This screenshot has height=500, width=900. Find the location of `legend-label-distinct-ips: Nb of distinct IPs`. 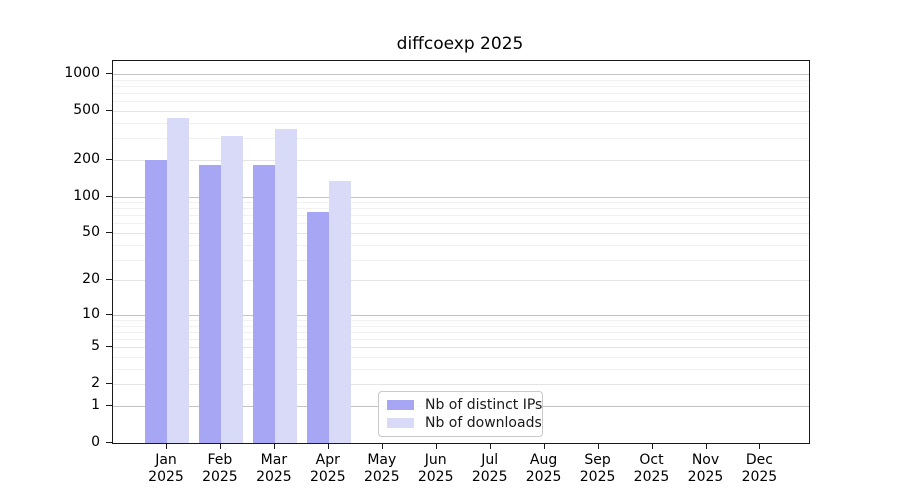

legend-label-distinct-ips: Nb of distinct IPs is located at coordinates (484, 404).